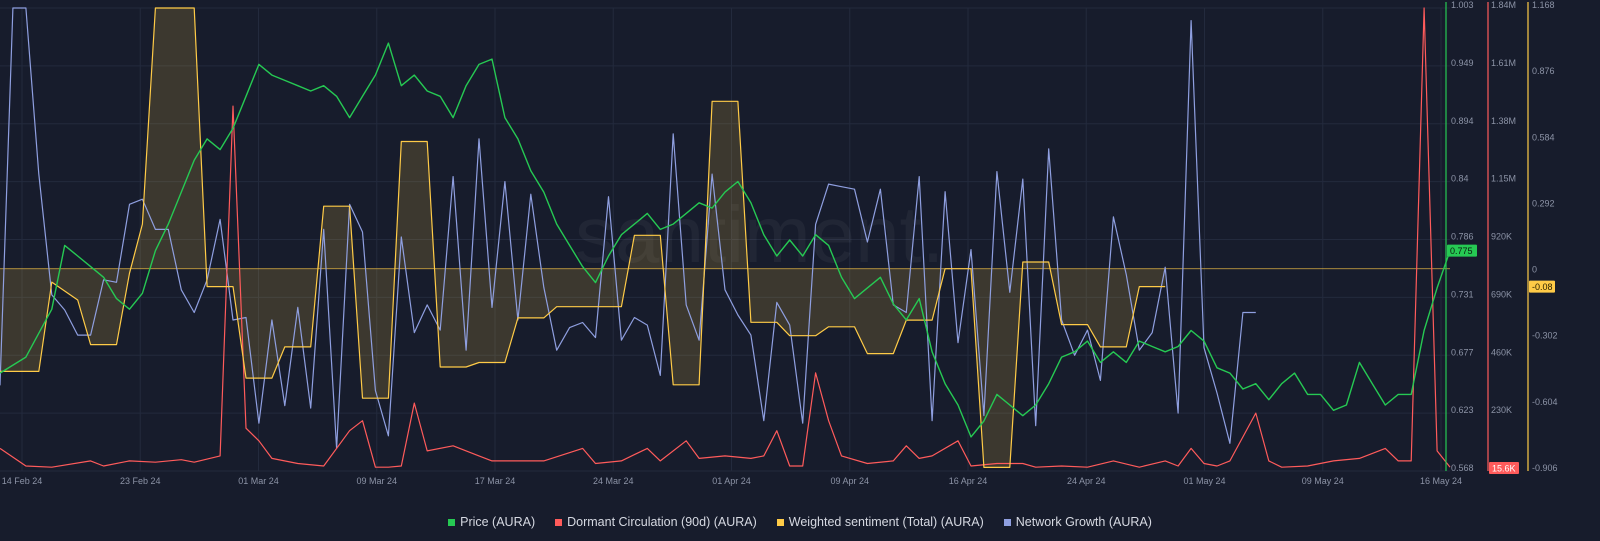  Describe the element at coordinates (1501, 410) in the screenshot. I see `dormant-axis-tick-label: 230K` at that location.